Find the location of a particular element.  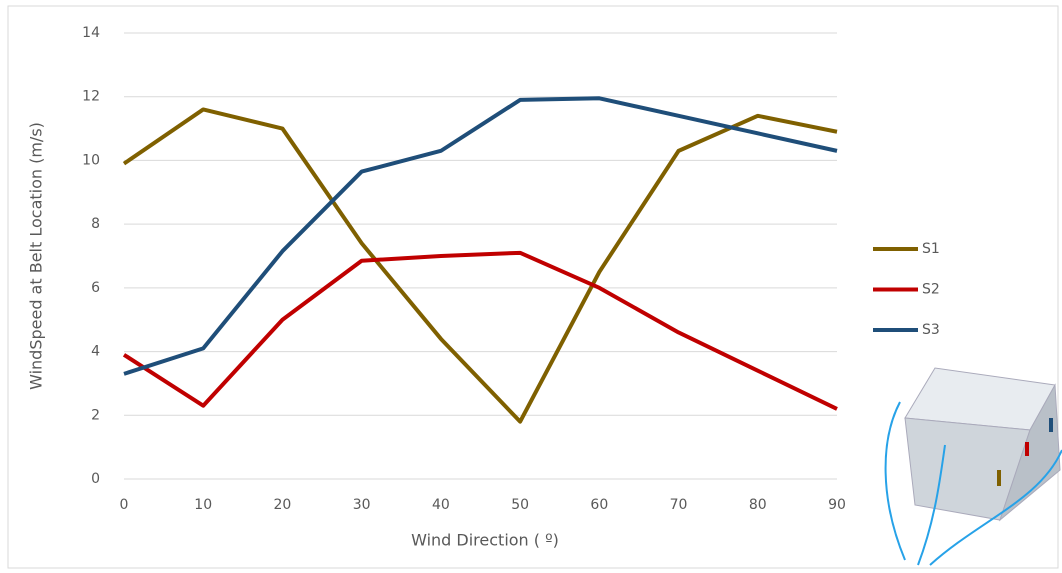

x-tick-label: 60 is located at coordinates (599, 505).